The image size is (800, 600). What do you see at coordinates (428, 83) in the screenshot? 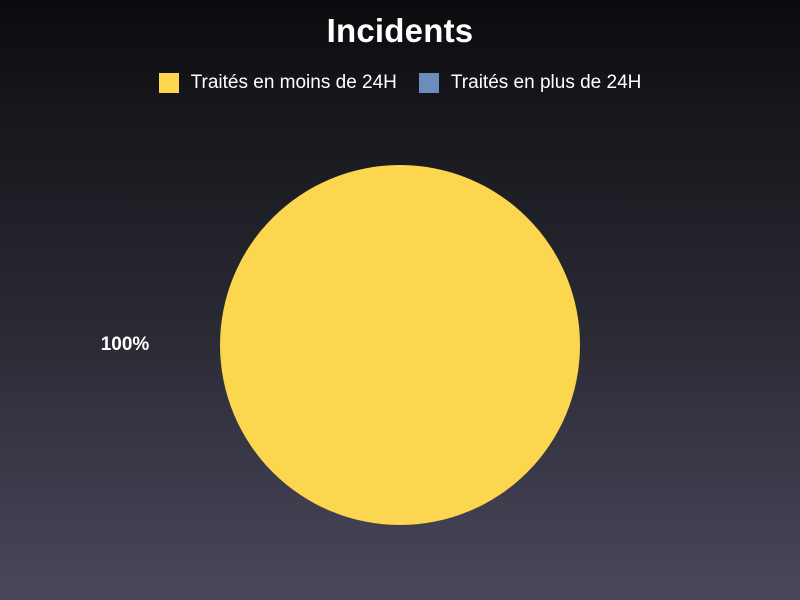
I see `legend-swatch-over-24h` at bounding box center [428, 83].